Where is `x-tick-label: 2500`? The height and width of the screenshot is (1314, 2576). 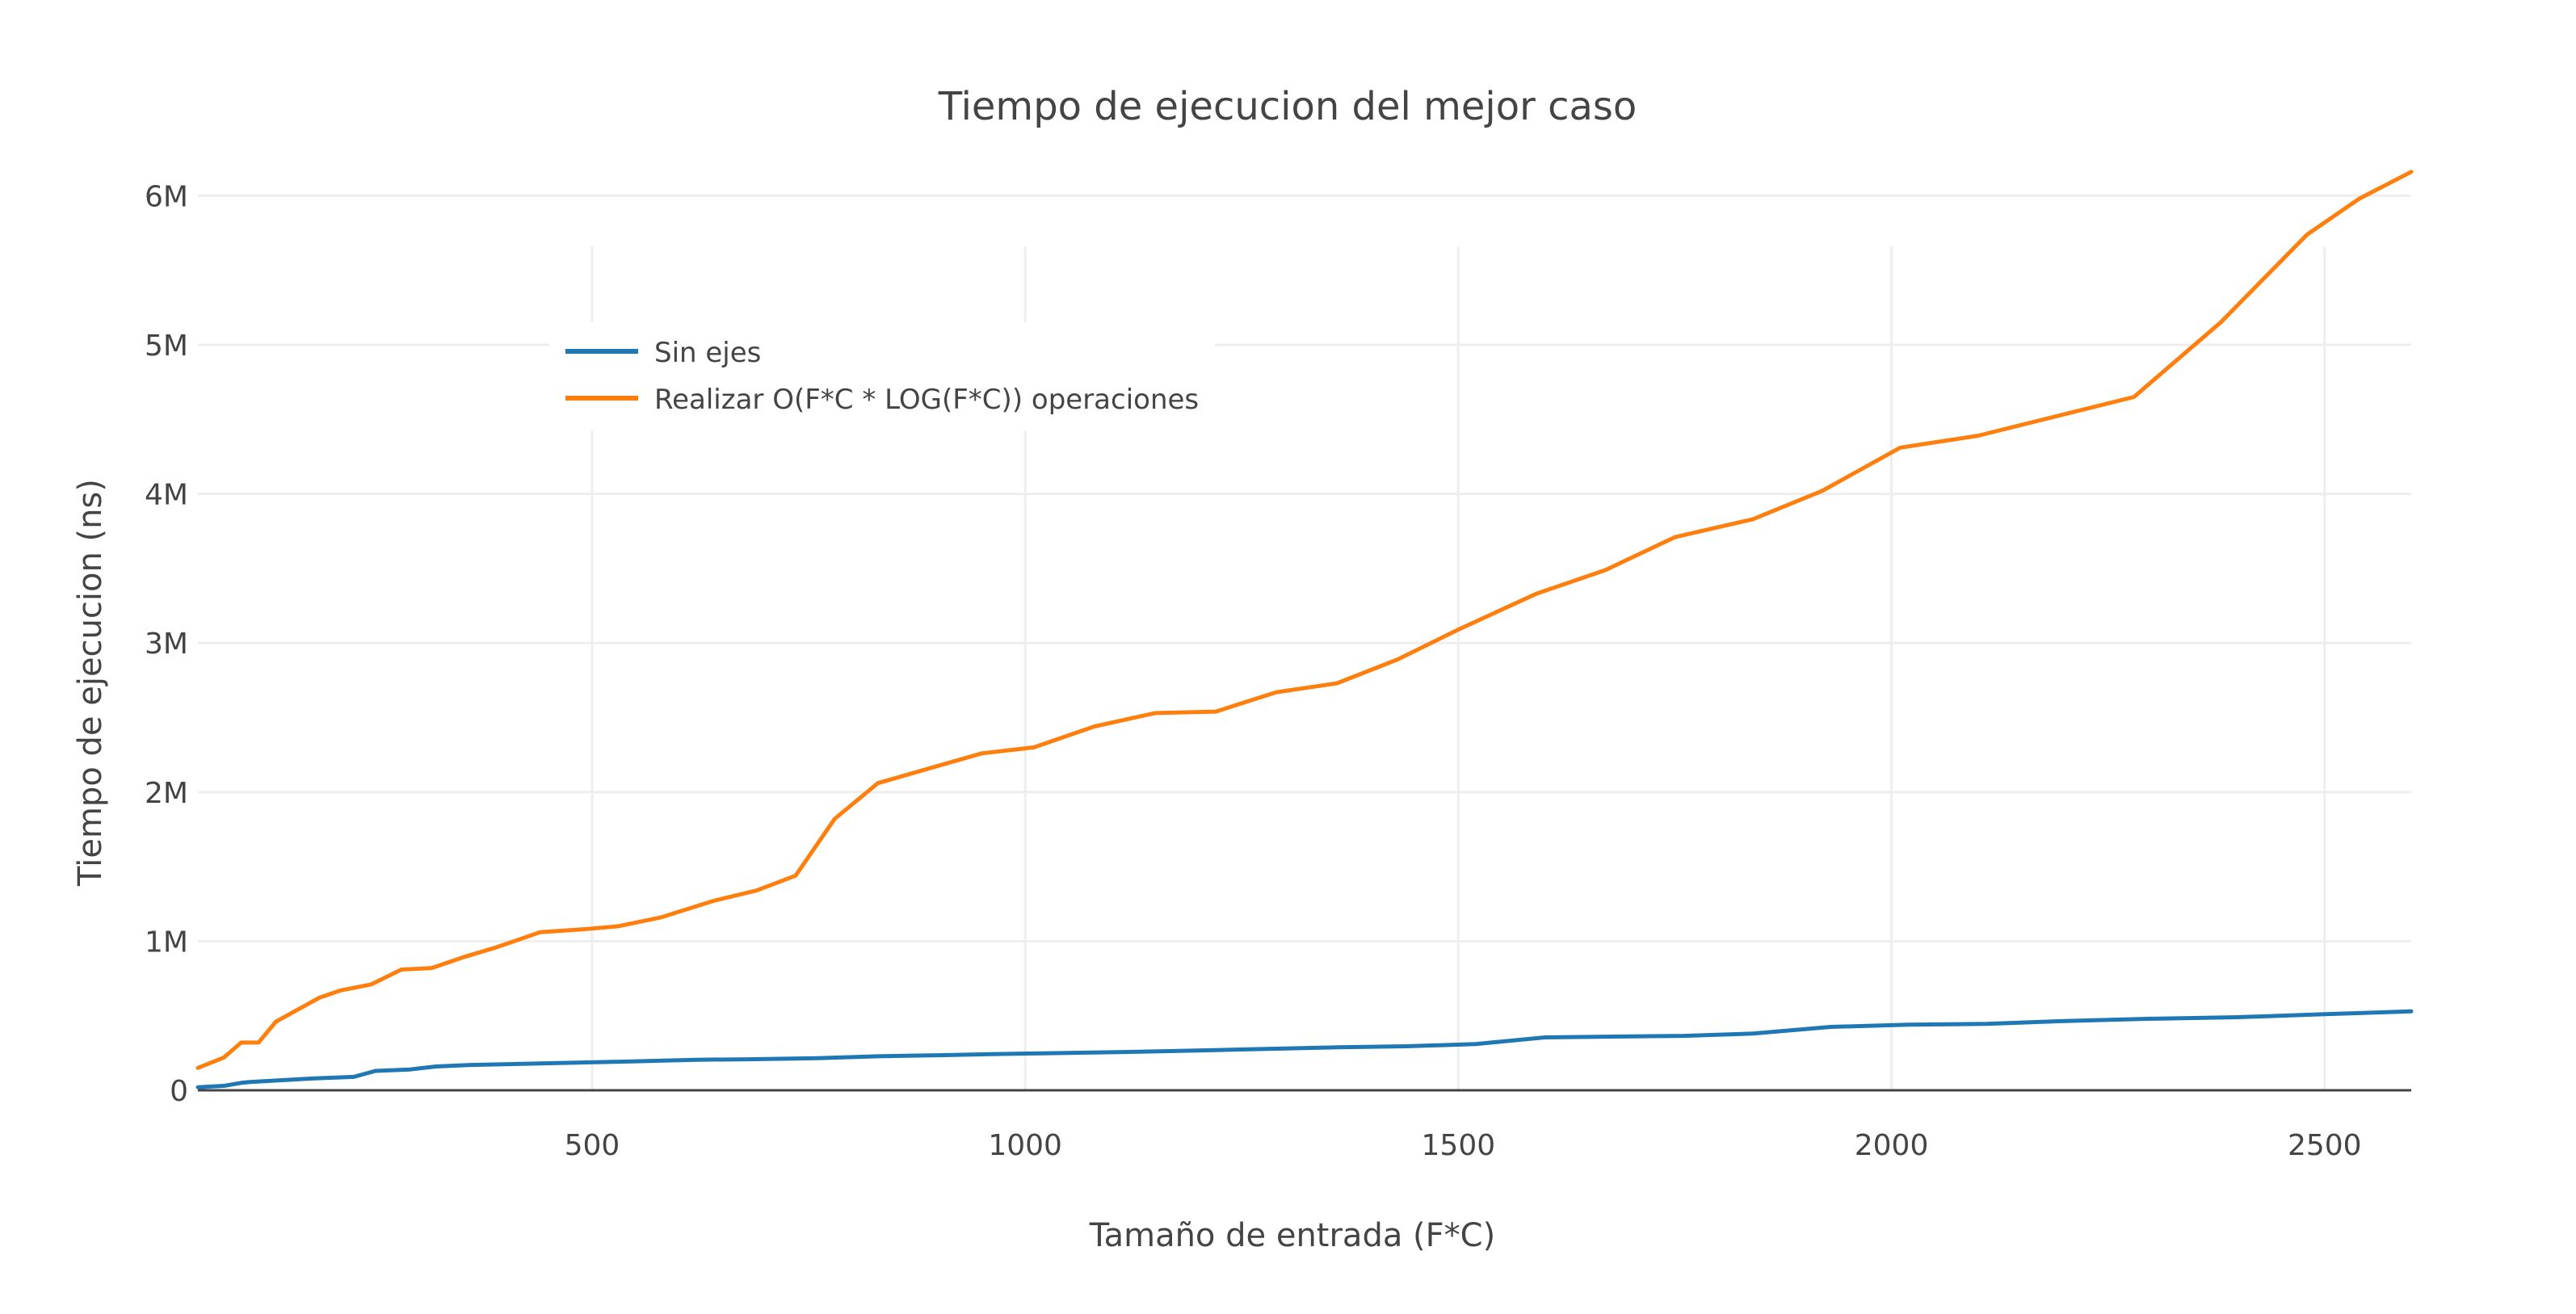 x-tick-label: 2500 is located at coordinates (2325, 1145).